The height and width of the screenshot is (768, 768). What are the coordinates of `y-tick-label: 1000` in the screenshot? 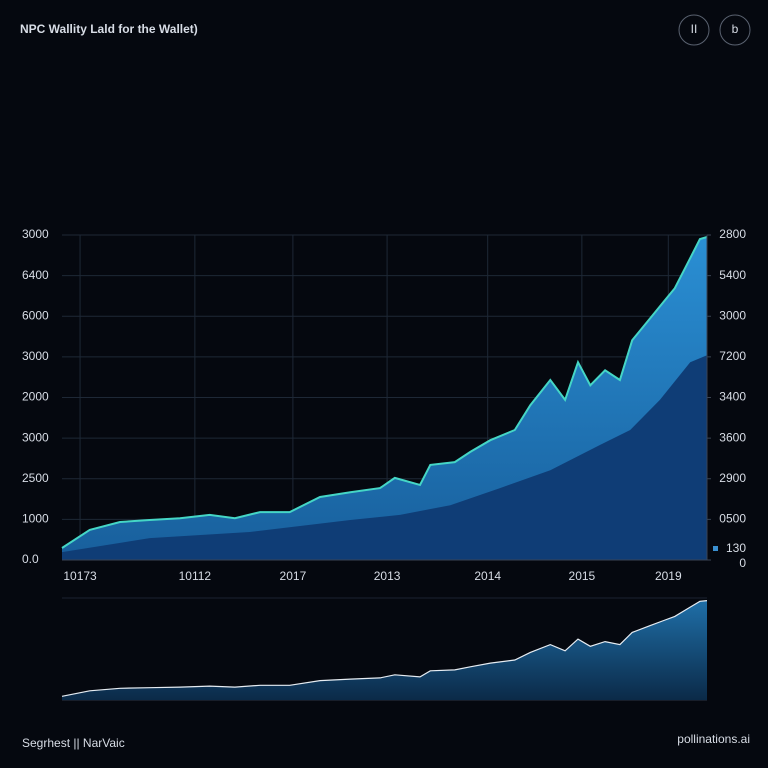 It's located at (35, 519).